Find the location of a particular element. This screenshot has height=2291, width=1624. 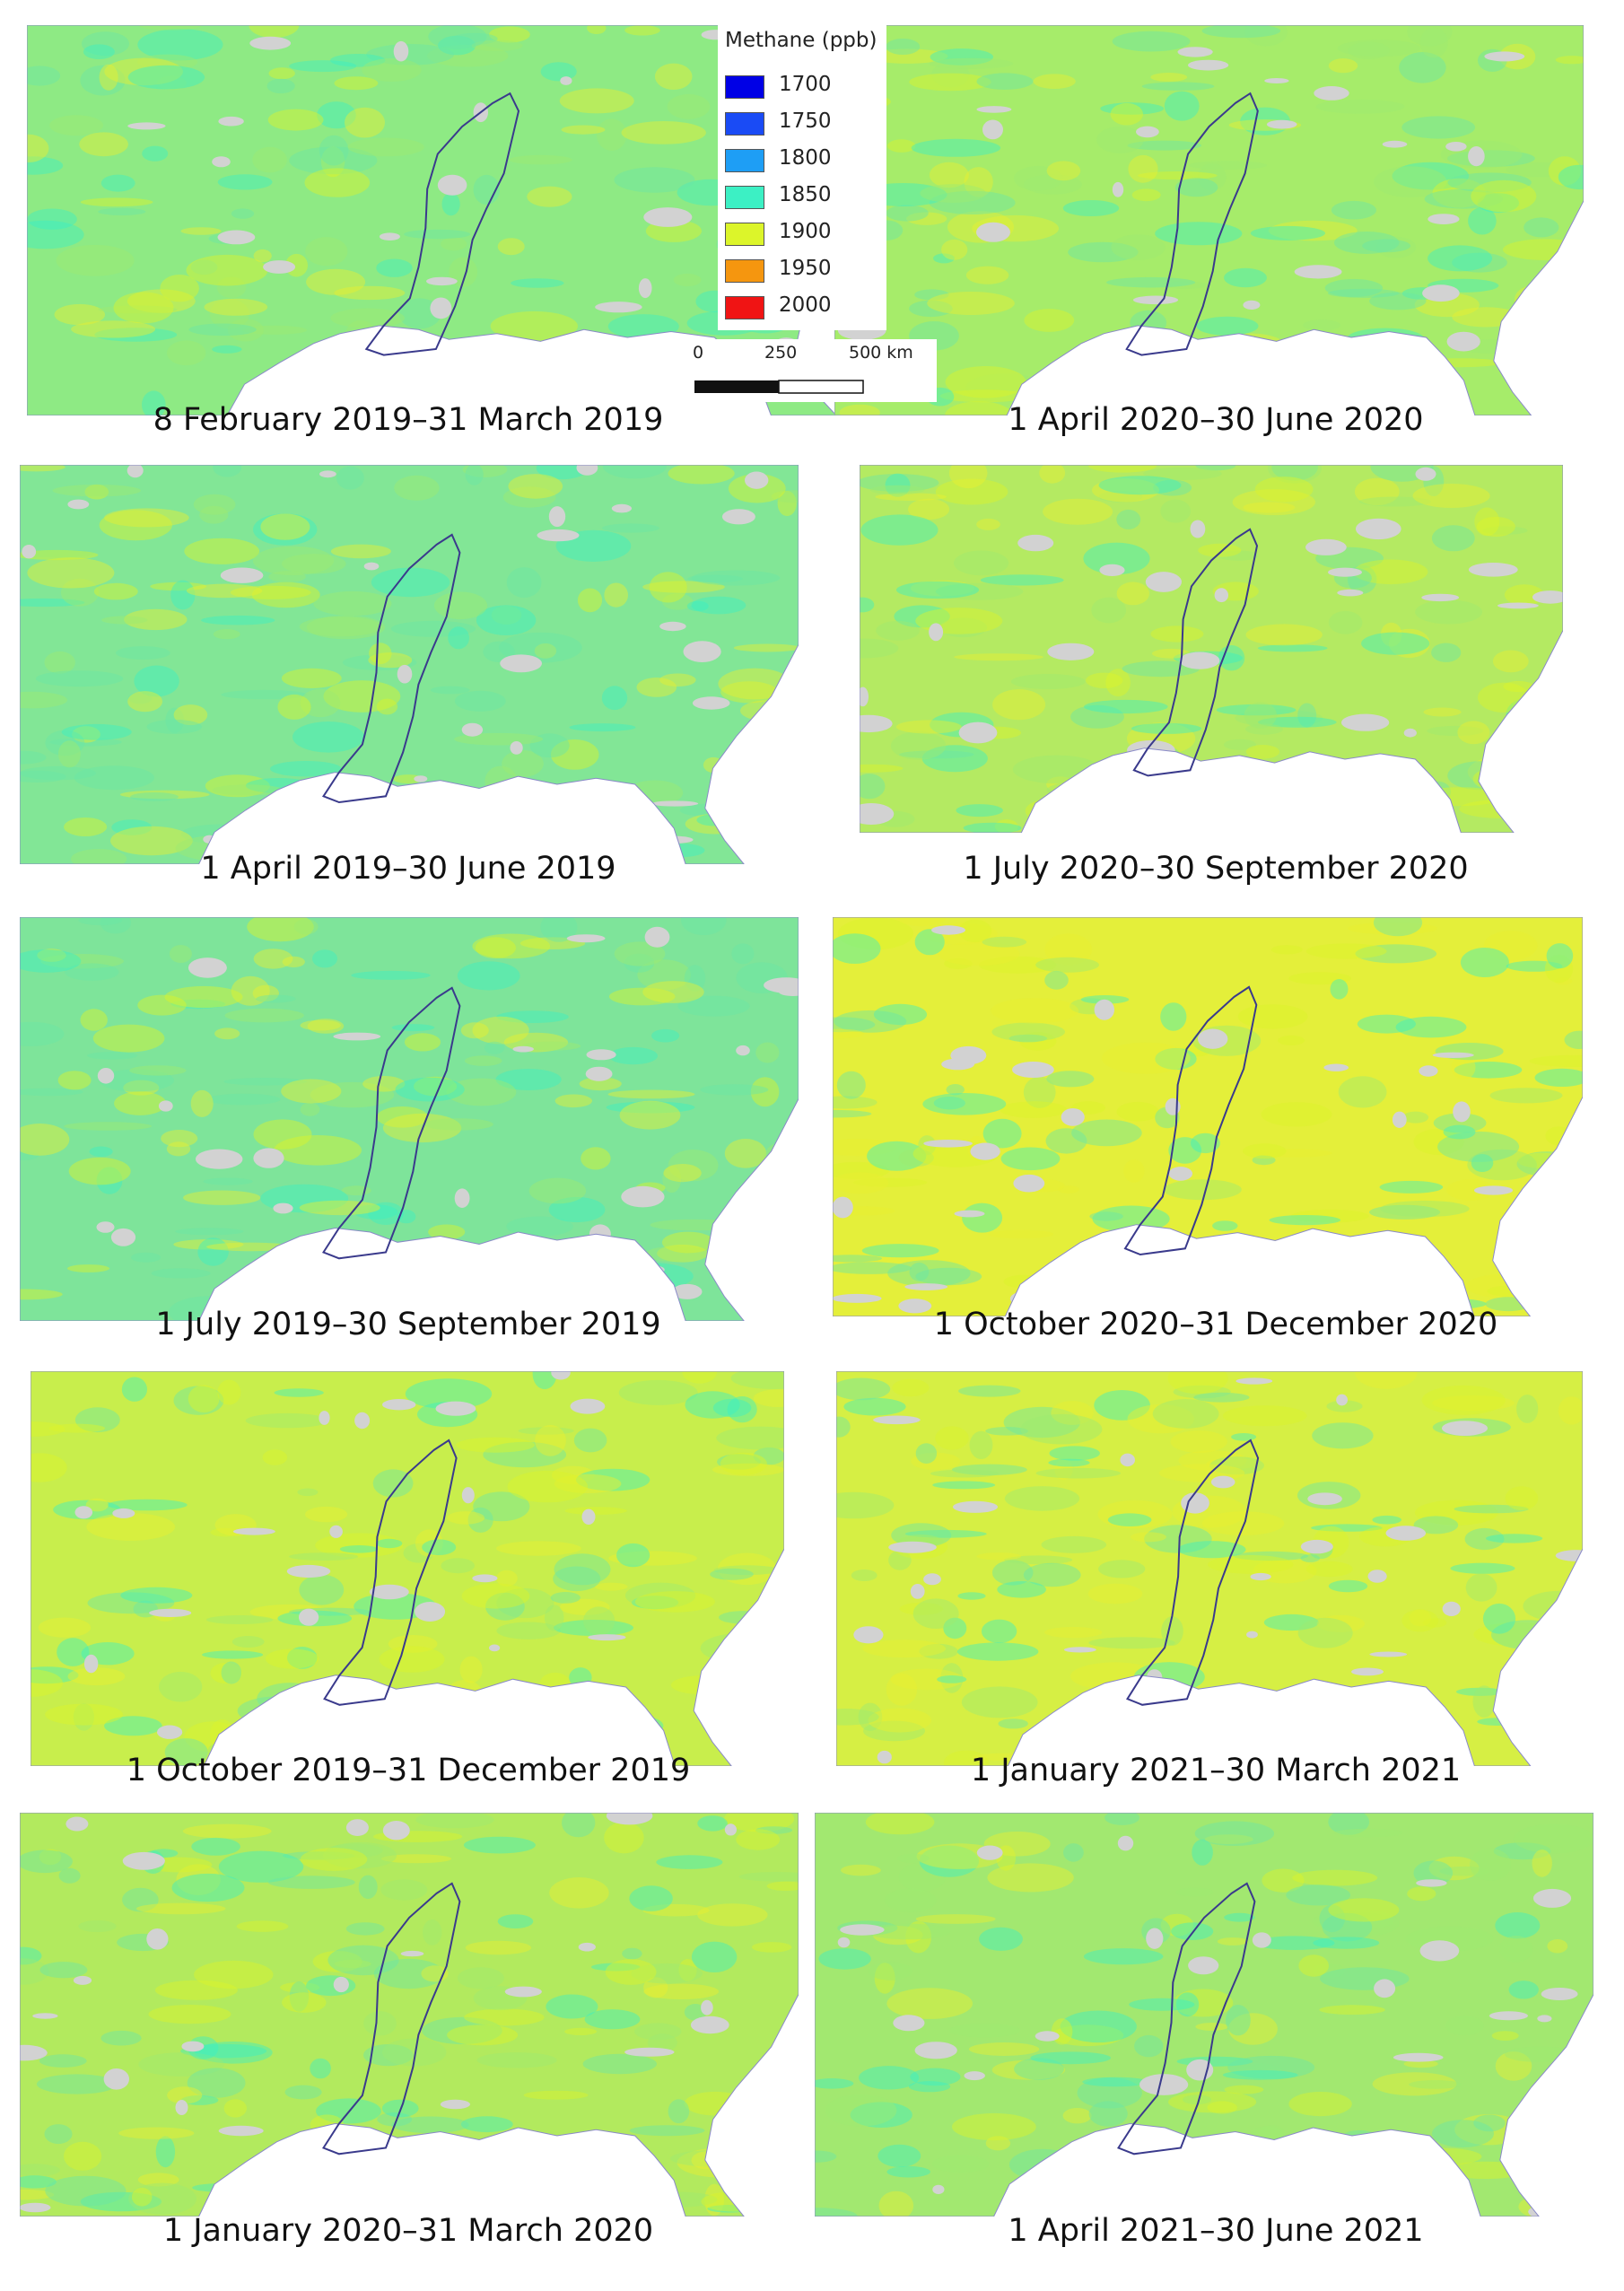

legend-swatch is located at coordinates (744, 124).